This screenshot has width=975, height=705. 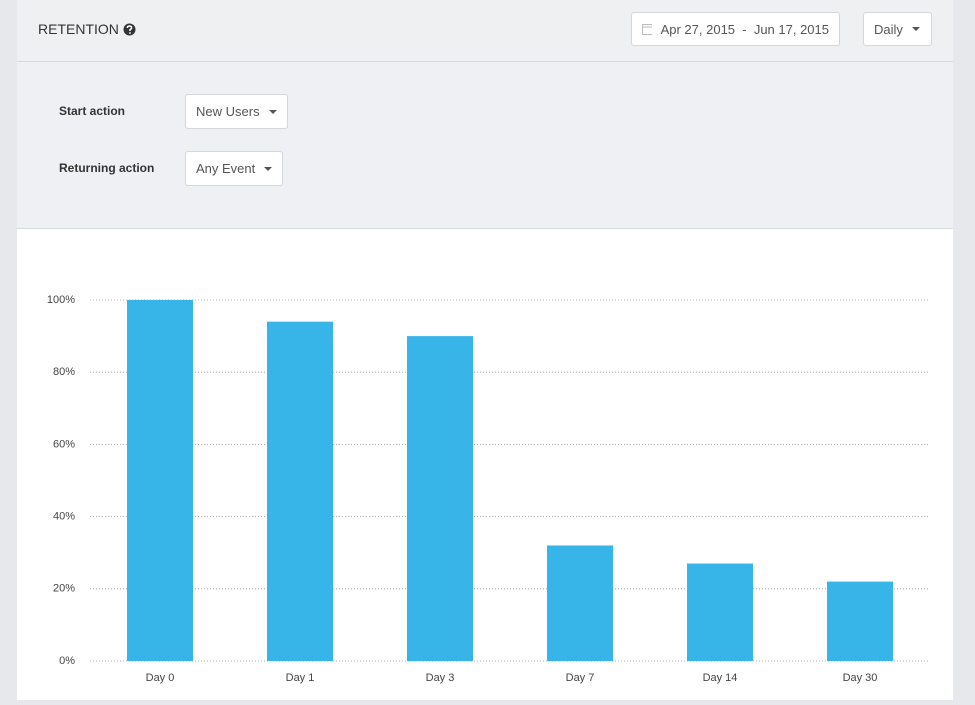 I want to click on help-icon, so click(x=129, y=29).